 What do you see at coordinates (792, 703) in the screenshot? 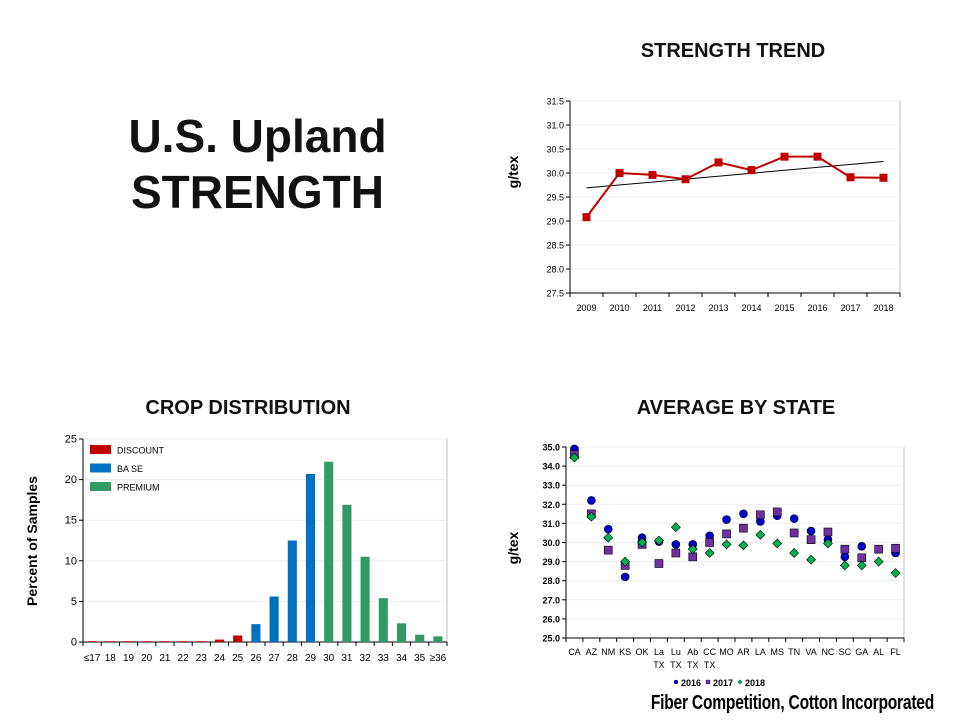
I see `footer-credit: Fiber Competition, Cotton Incorporated` at bounding box center [792, 703].